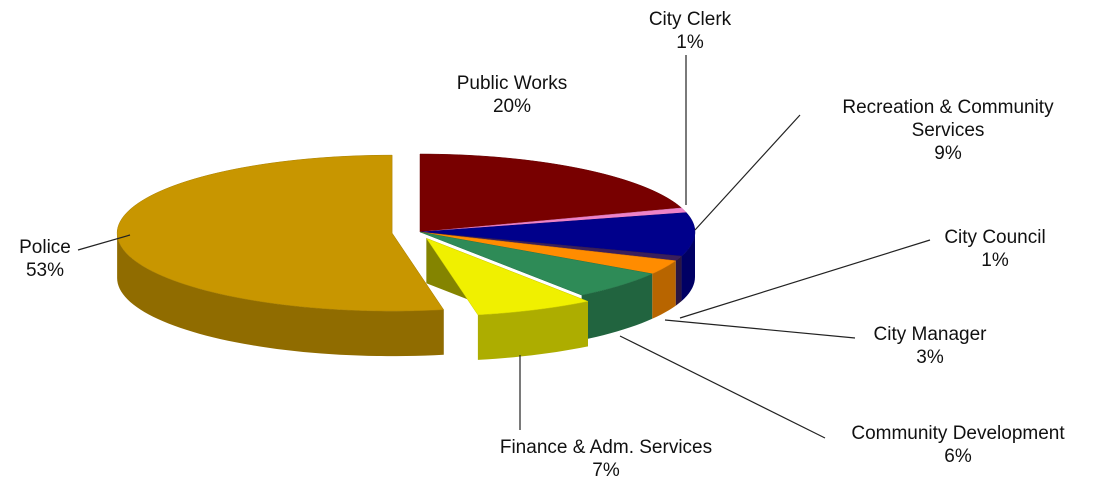 The image size is (1112, 486). Describe the element at coordinates (995, 237) in the screenshot. I see `category-label: City Council` at that location.